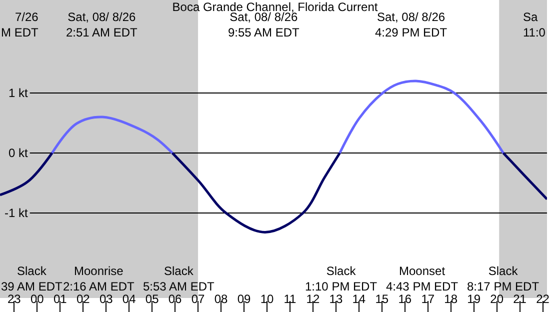 Image resolution: width=550 pixels, height=312 pixels. I want to click on annotation: Sa 11:0, so click(534, 25).